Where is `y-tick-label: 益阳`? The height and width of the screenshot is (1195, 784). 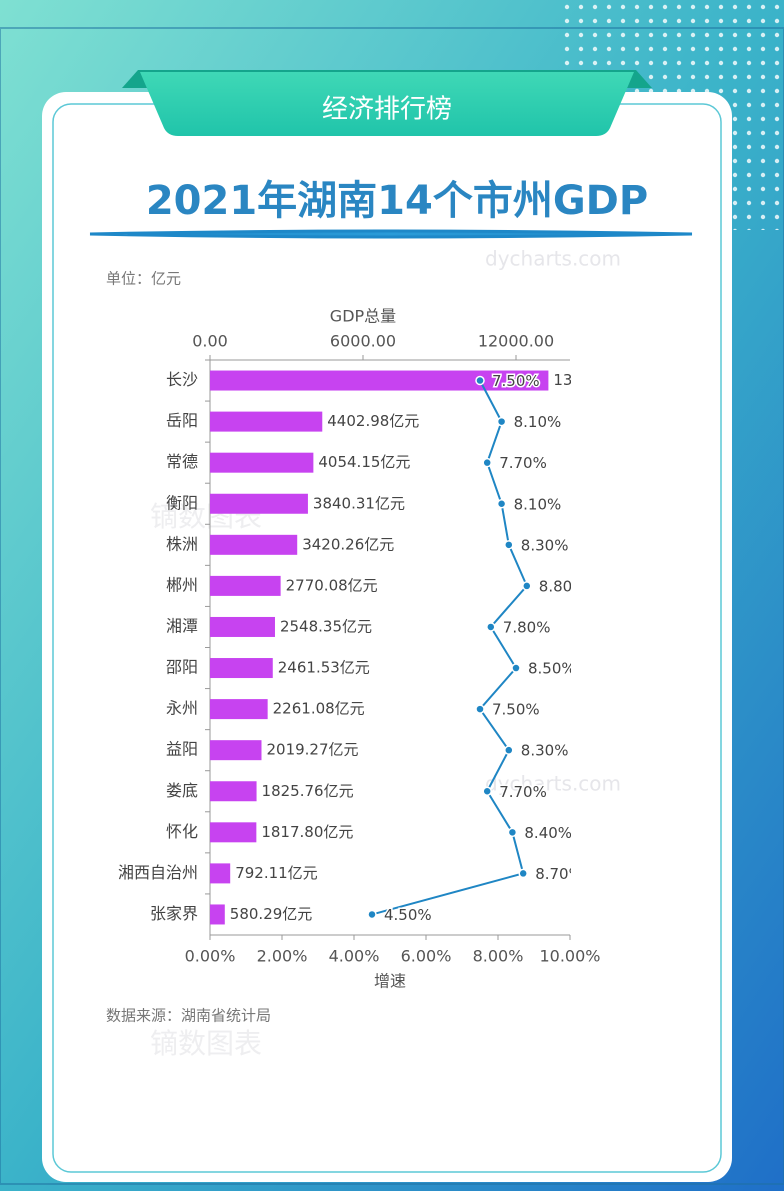 y-tick-label: 益阳 is located at coordinates (182, 749).